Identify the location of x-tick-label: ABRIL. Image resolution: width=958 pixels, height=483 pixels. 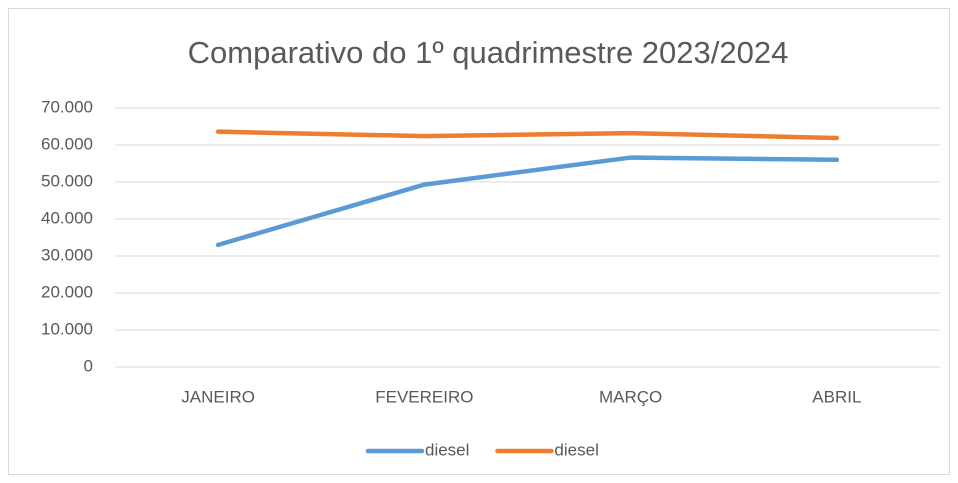
(836, 396).